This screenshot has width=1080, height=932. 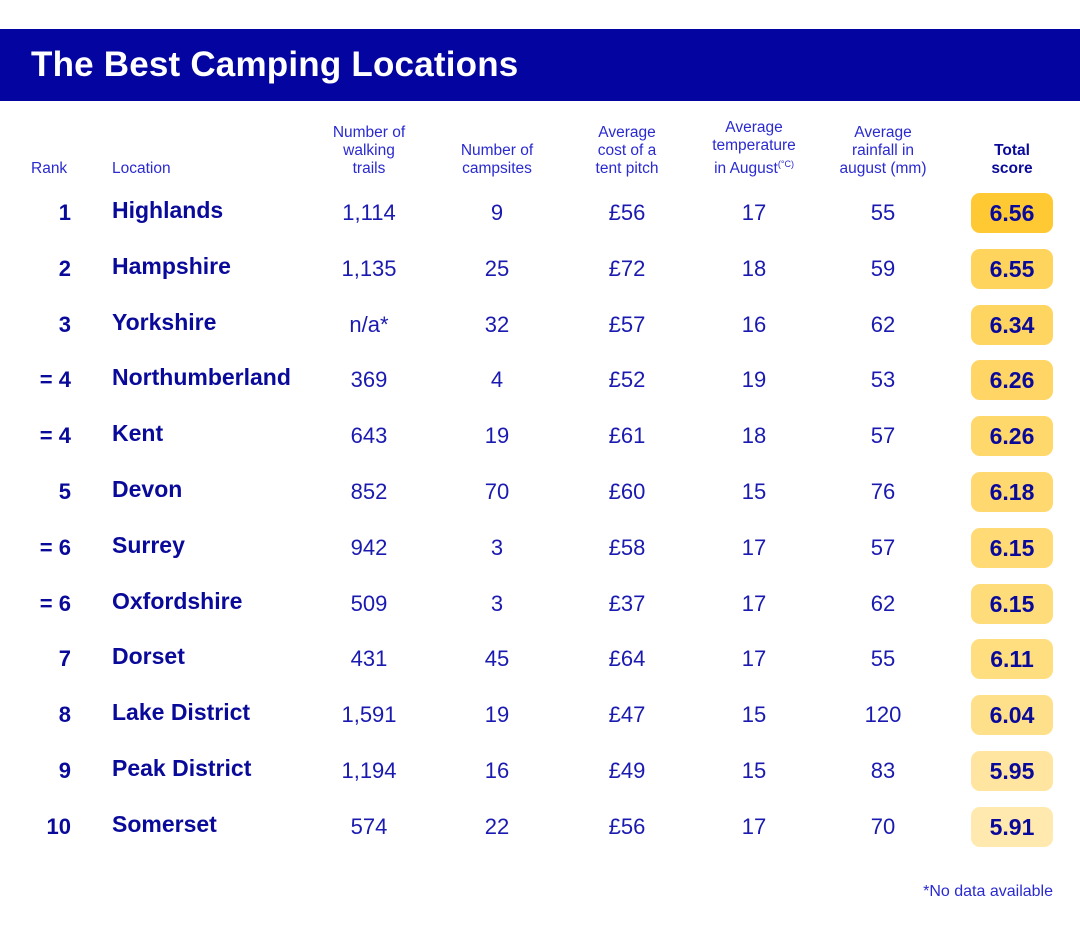 What do you see at coordinates (540, 715) in the screenshot?
I see `table-row: 8 Lake District 1,591 19 £47 15 120 6.04` at bounding box center [540, 715].